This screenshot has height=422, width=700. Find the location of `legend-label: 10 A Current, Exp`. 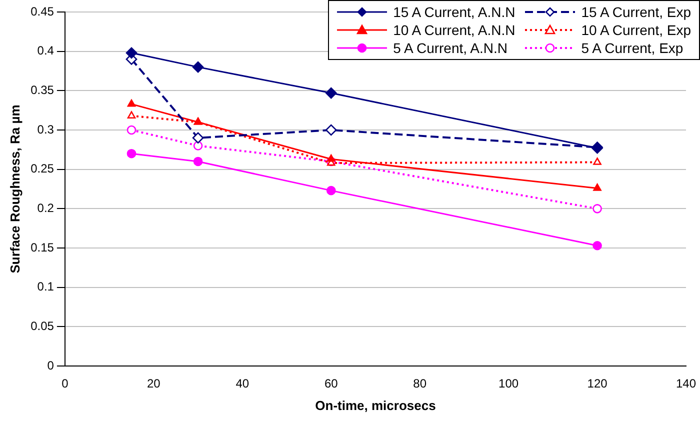

legend-label: 10 A Current, Exp is located at coordinates (636, 30).